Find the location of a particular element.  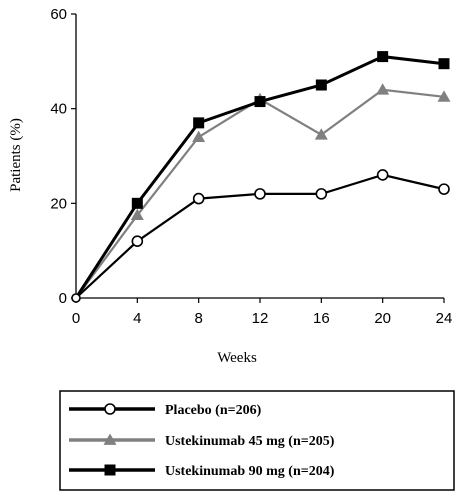

legend-entry-1: Ustekinumab 45 mg (n=205) is located at coordinates (202, 441).